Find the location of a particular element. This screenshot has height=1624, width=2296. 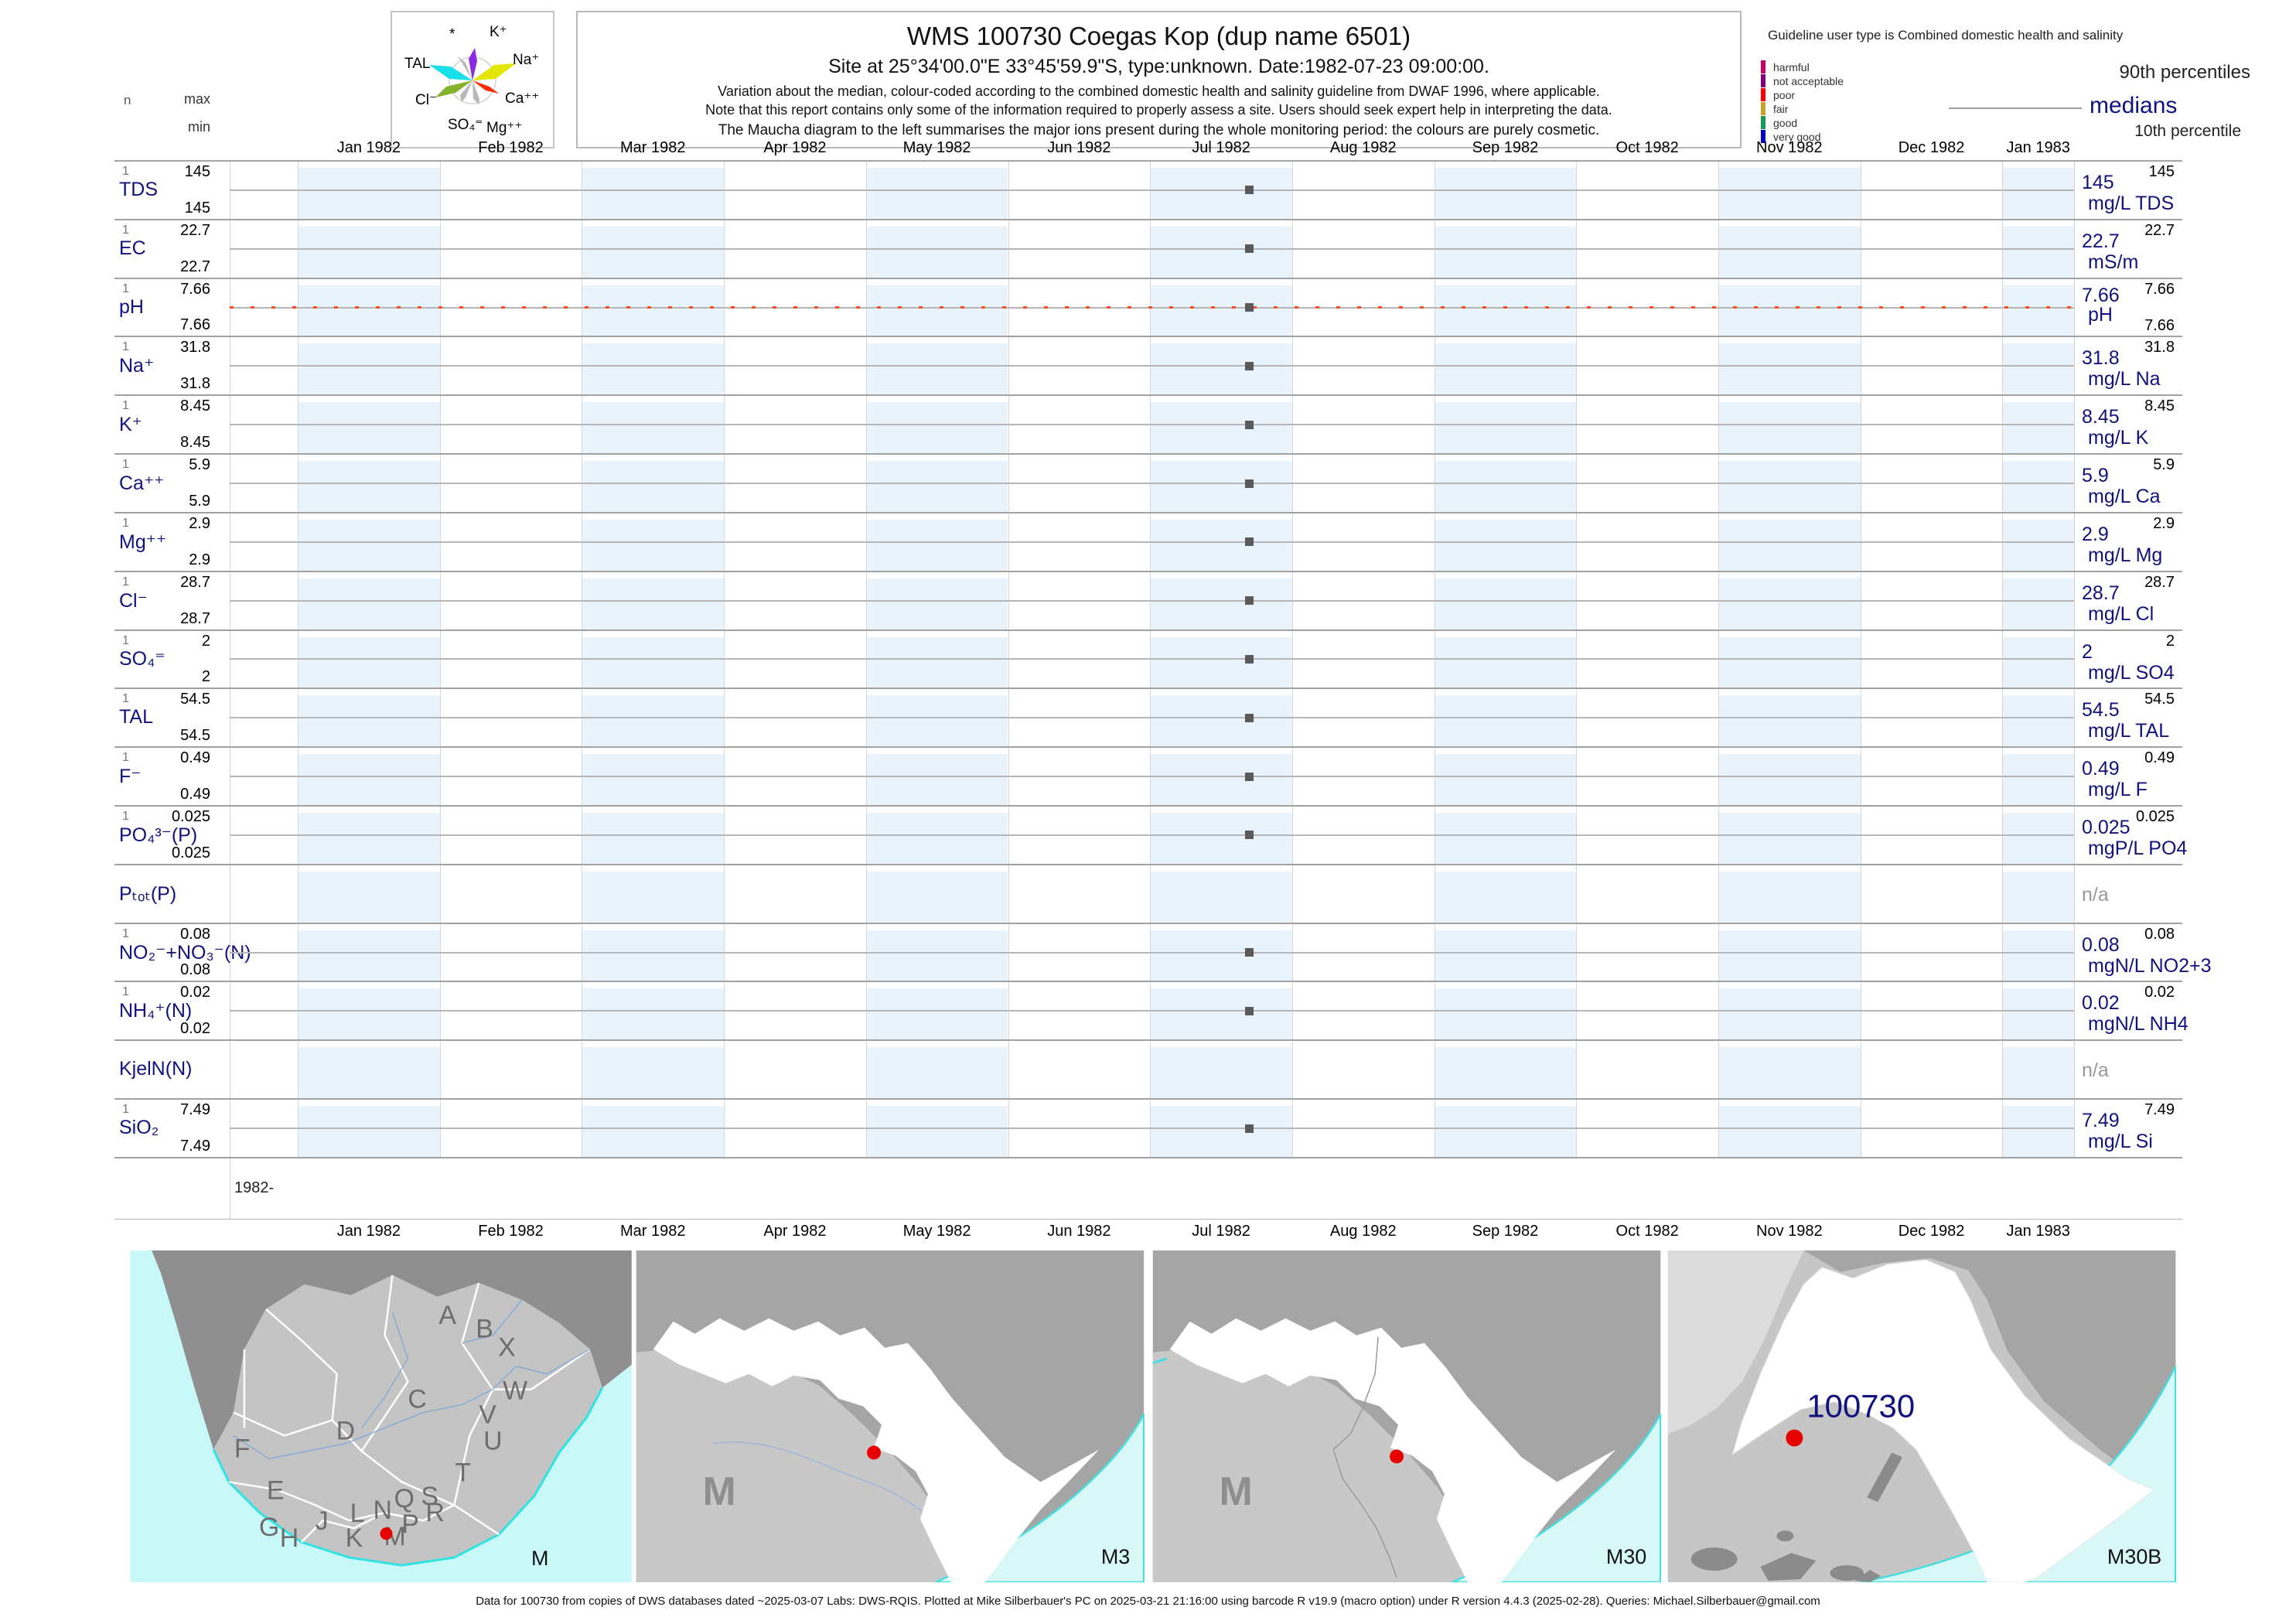

axis-header-n: n is located at coordinates (127, 100).